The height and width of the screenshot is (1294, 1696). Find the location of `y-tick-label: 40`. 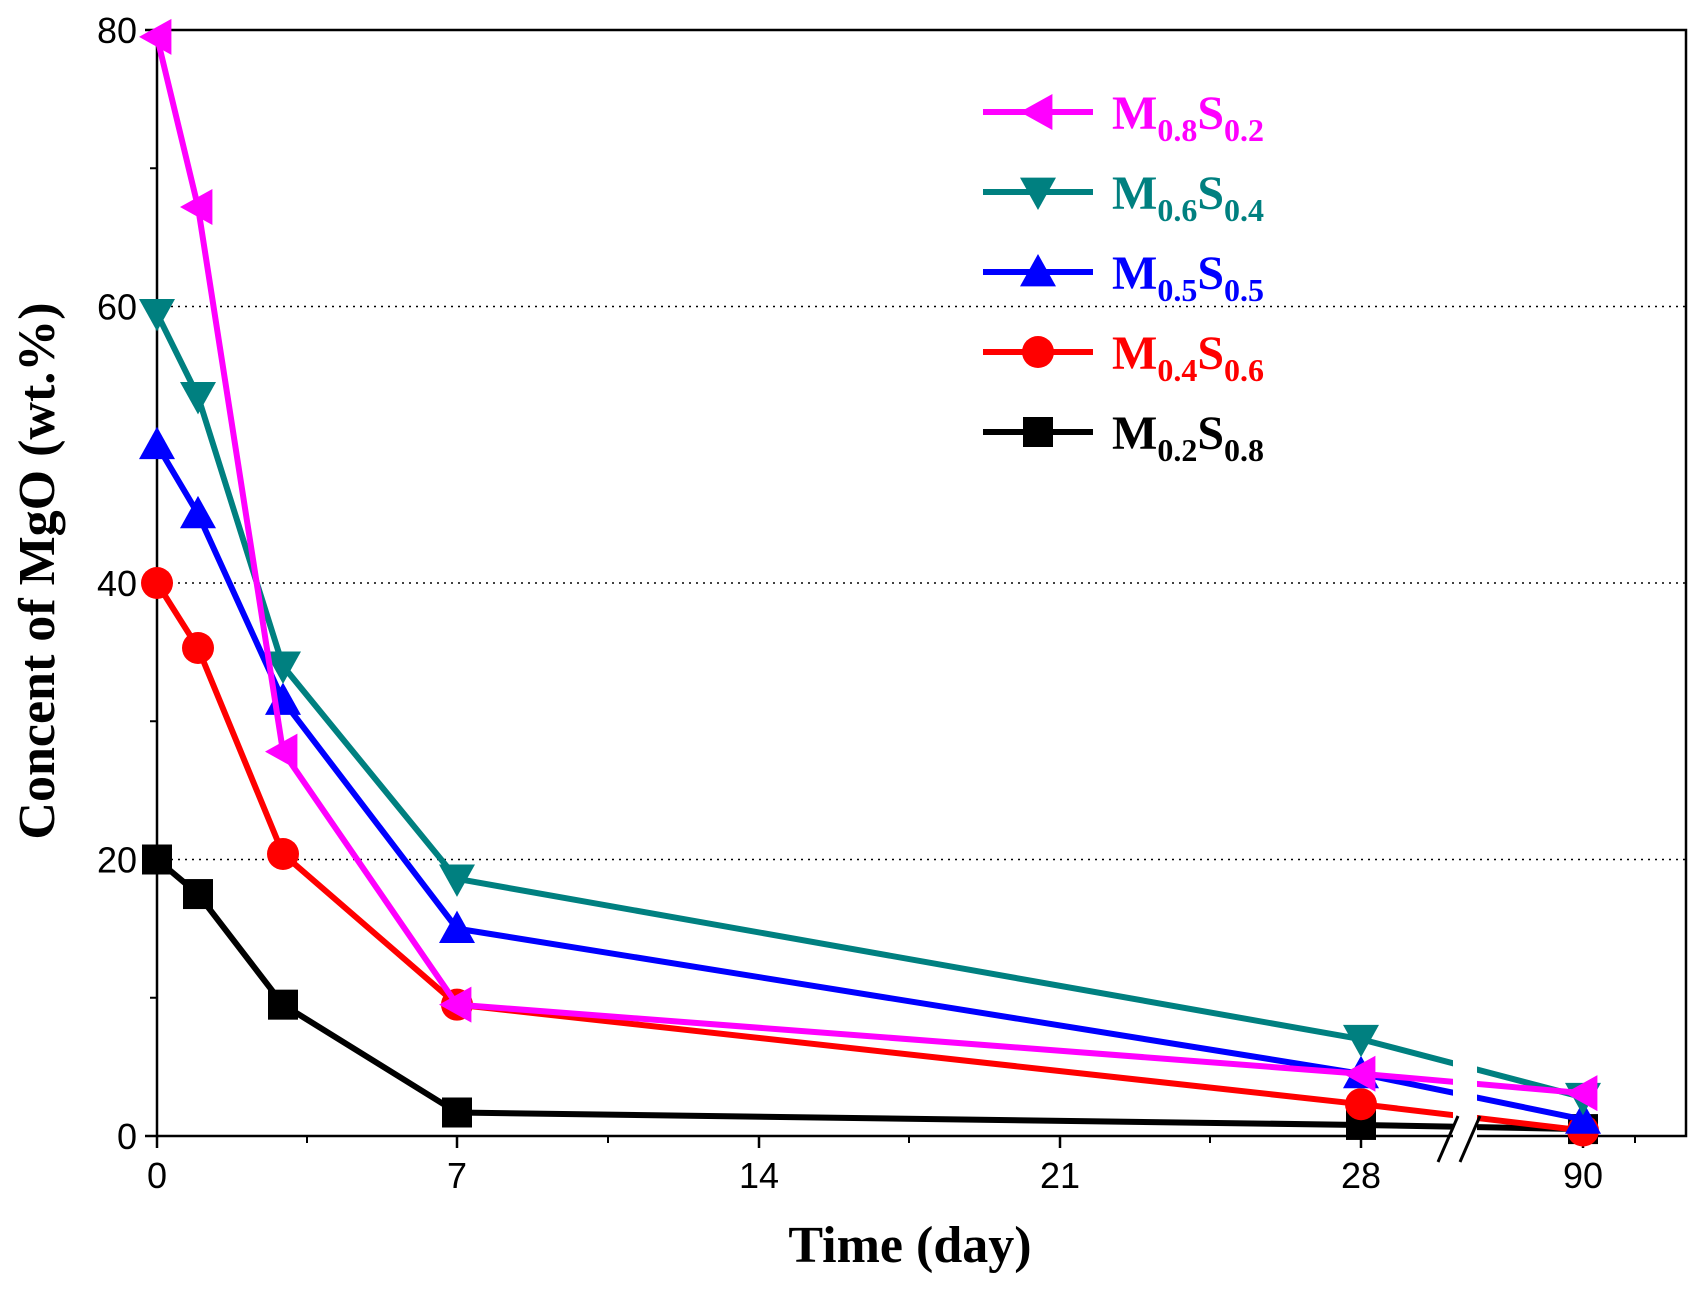

y-tick-label: 40 is located at coordinates (117, 583).